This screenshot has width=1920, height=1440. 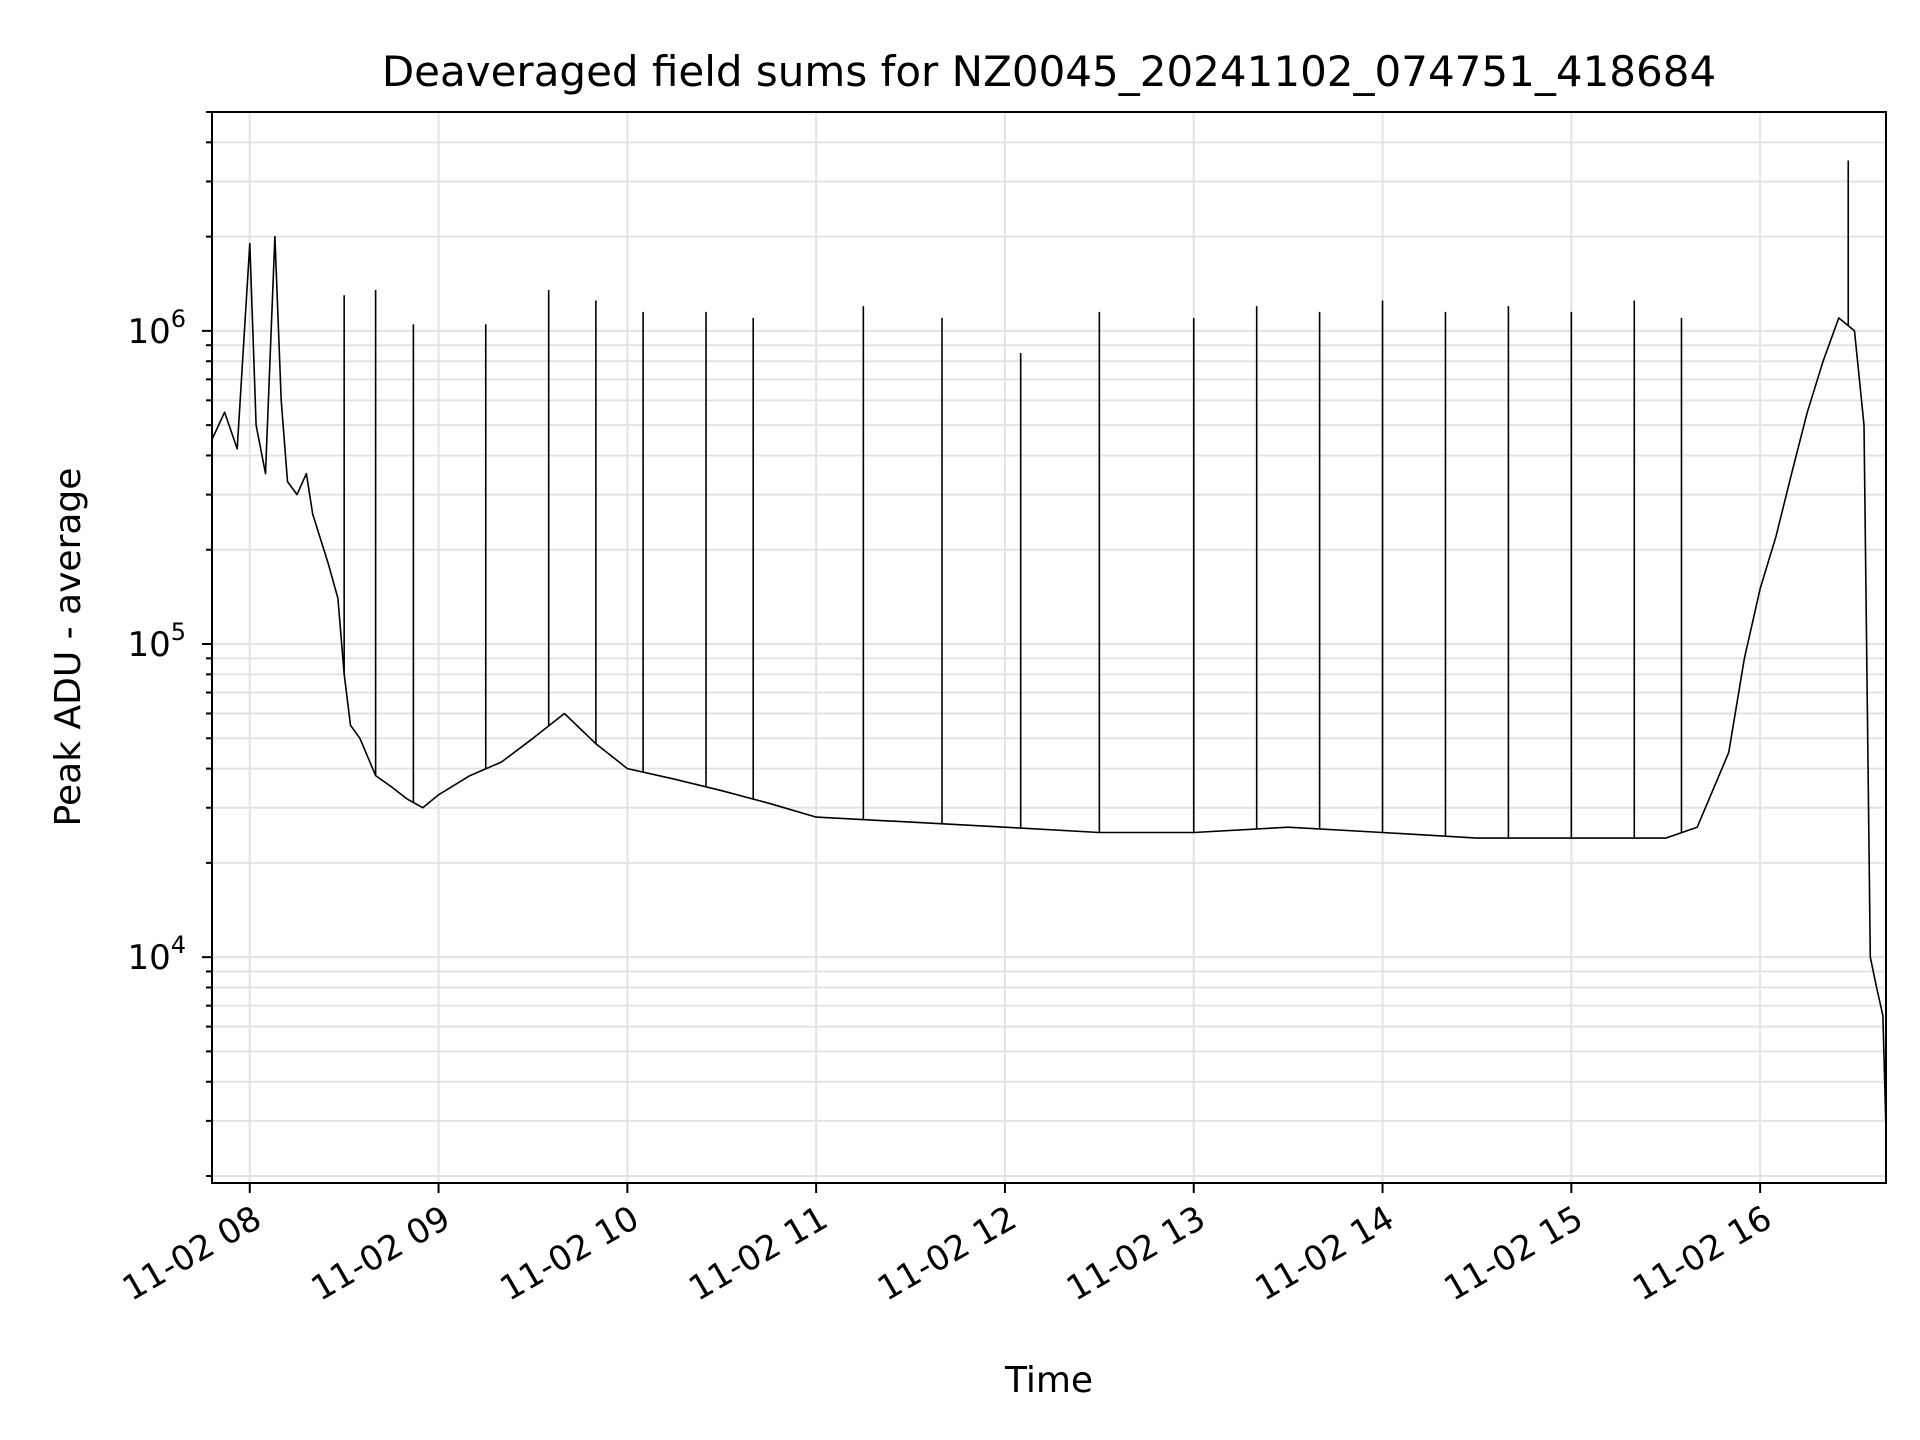 What do you see at coordinates (569, 1253) in the screenshot?
I see `x-tick-label: 11-02 10` at bounding box center [569, 1253].